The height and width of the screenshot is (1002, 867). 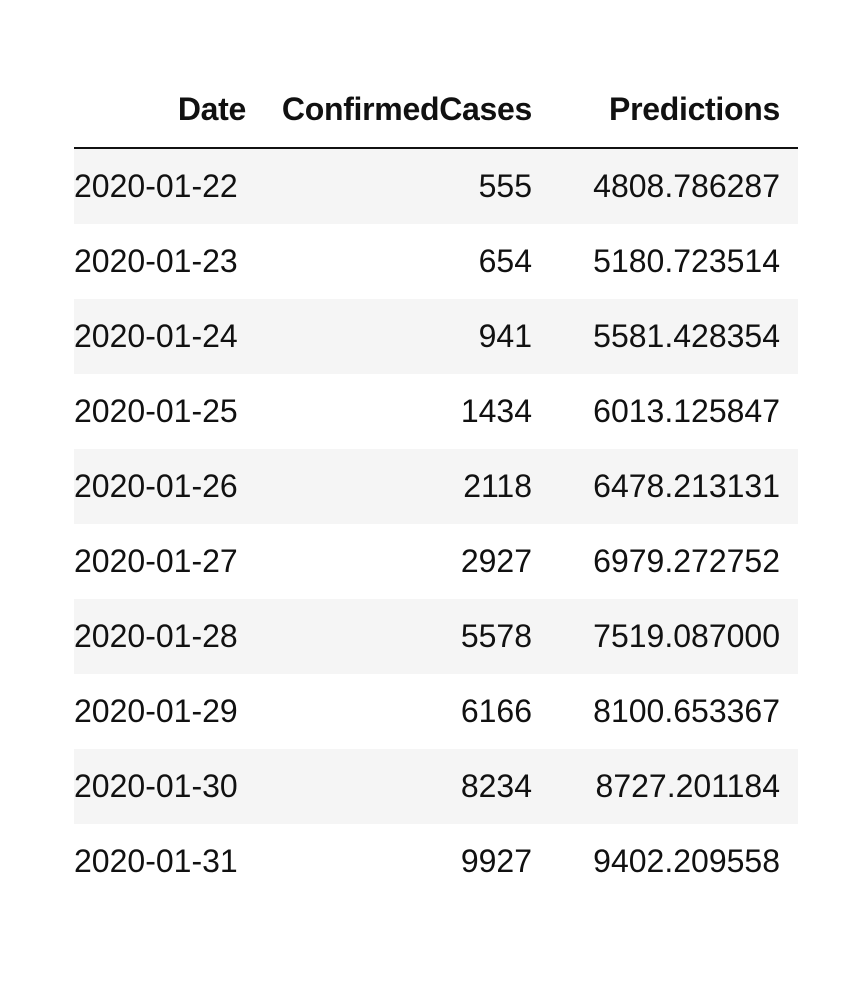 I want to click on confirmed-cases-cell: 2927, so click(x=407, y=561).